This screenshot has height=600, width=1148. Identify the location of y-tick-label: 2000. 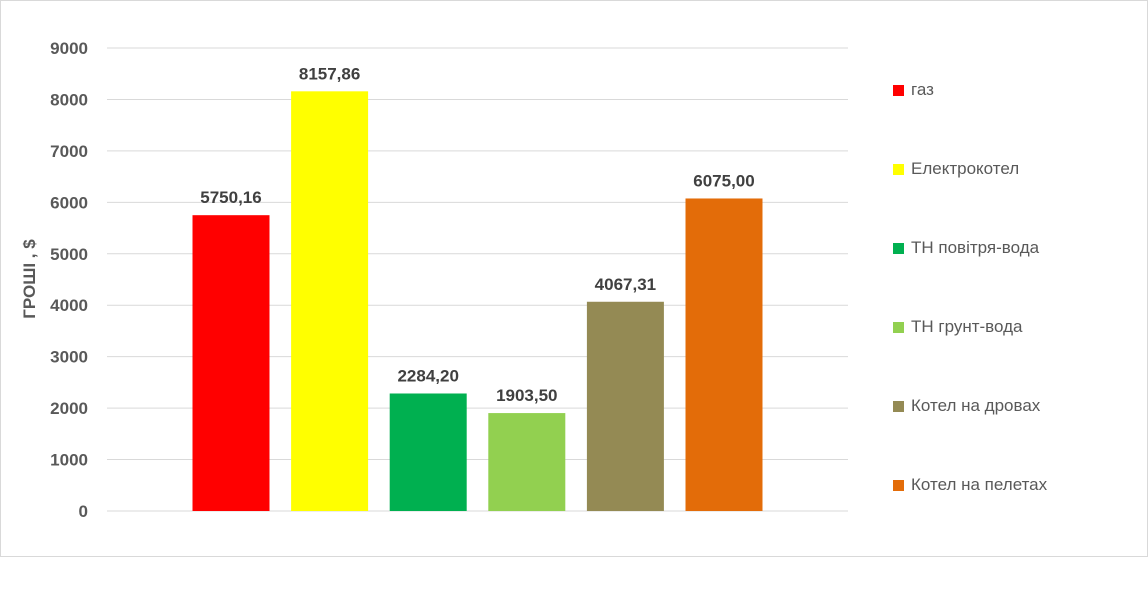
(69, 408).